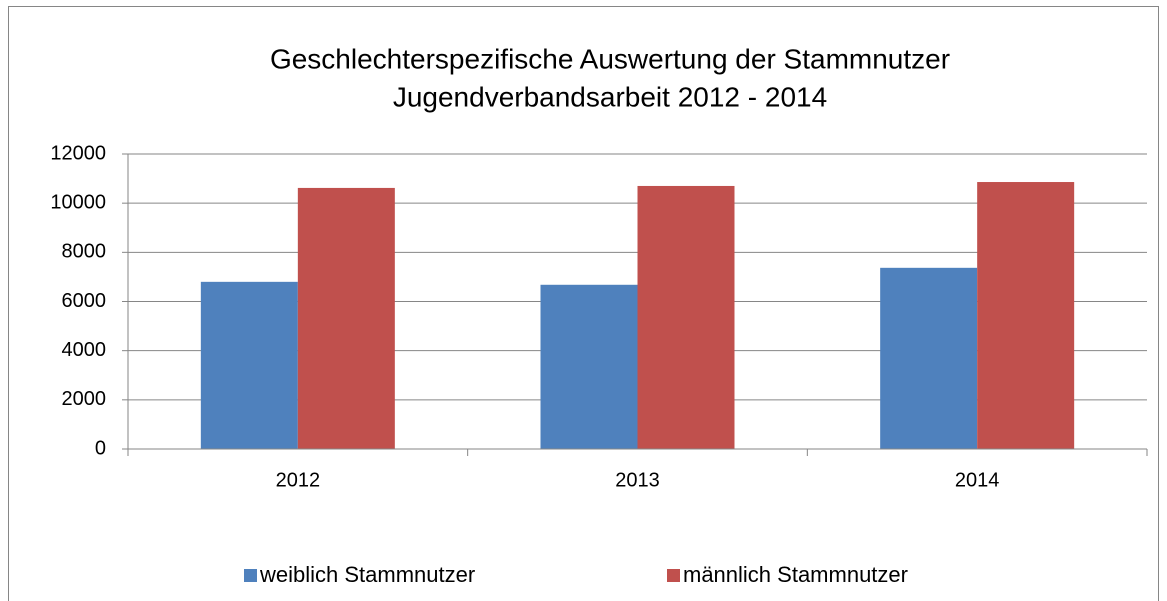 The width and height of the screenshot is (1167, 601). Describe the element at coordinates (78, 153) in the screenshot. I see `y-tick-label: 12000` at that location.